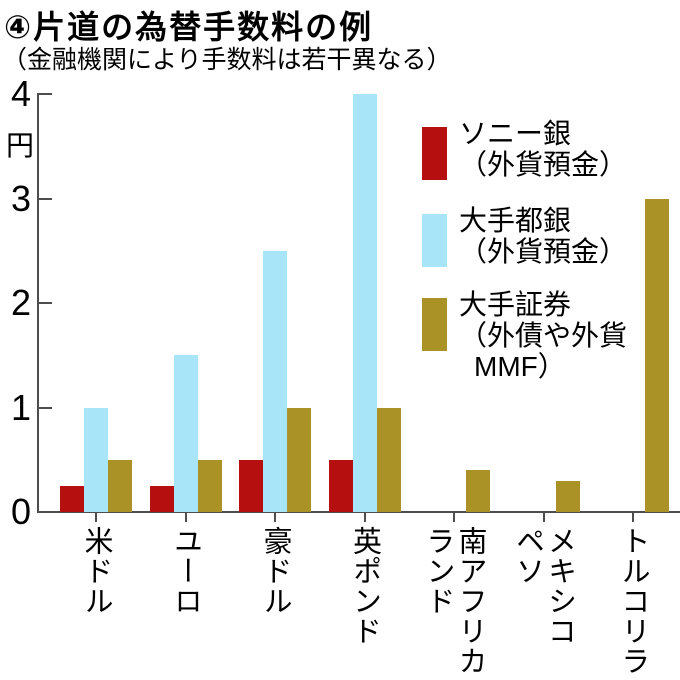 The width and height of the screenshot is (680, 680). I want to click on legend-label: 大手証券 （外債や外貨 MMF）, so click(543, 335).